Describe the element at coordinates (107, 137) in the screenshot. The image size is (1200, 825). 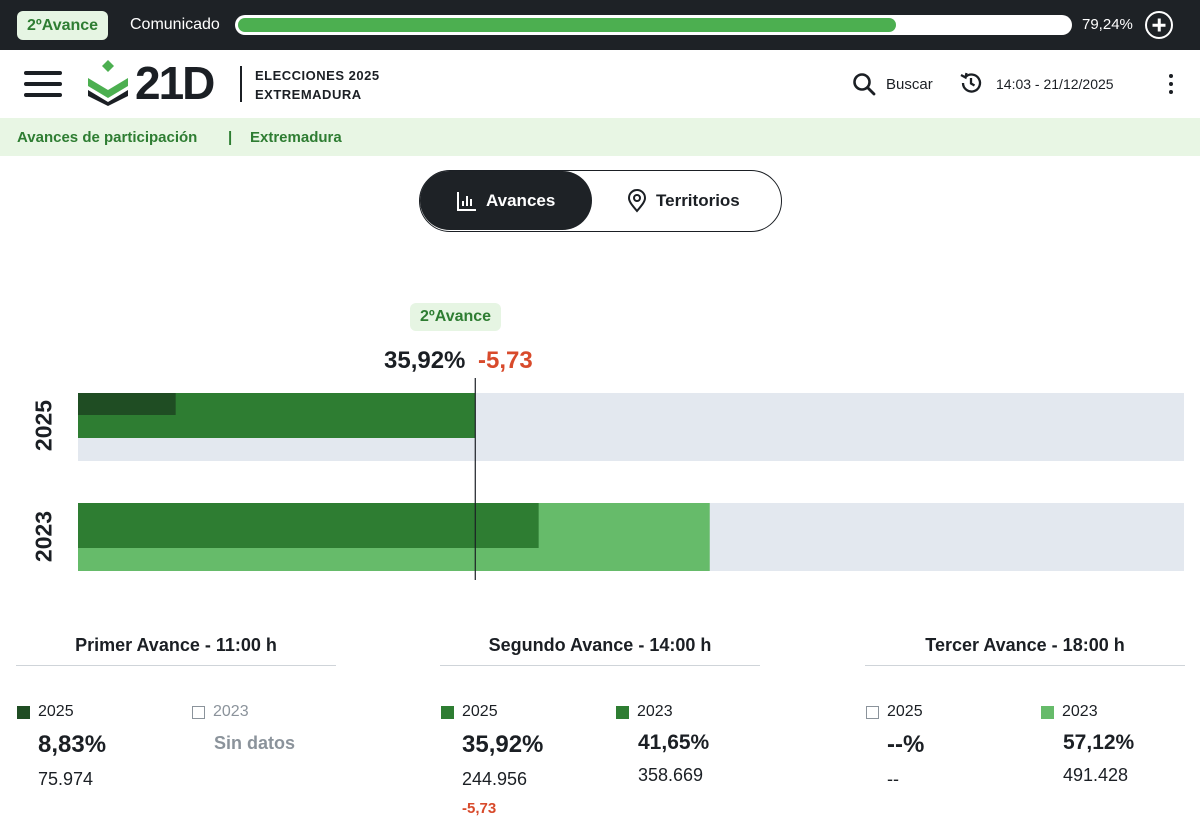
I see `breadcrumb-item-participation: Avances de participación` at that location.